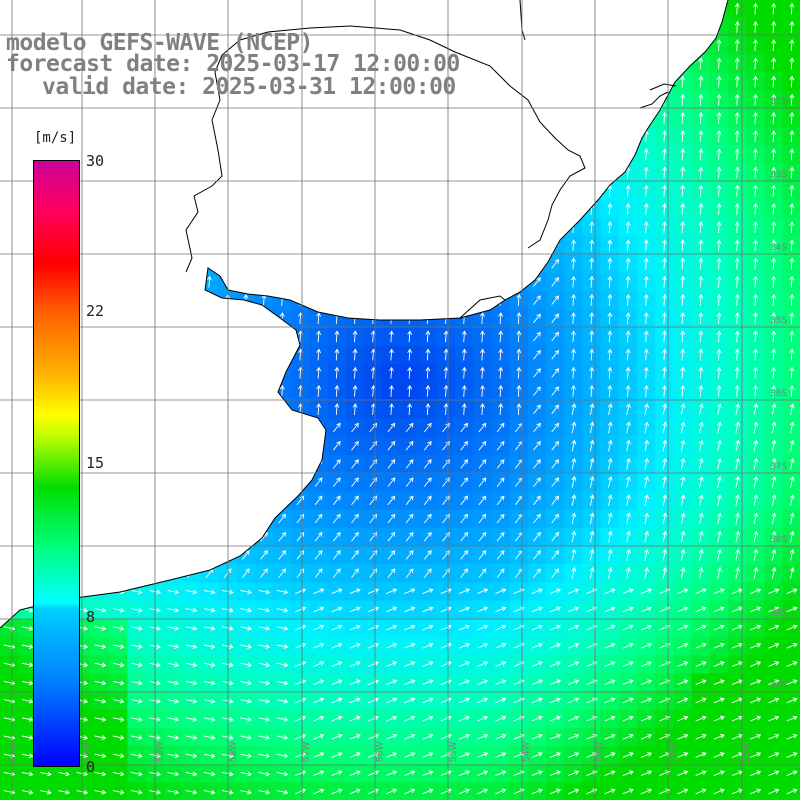  What do you see at coordinates (778, 613) in the screenshot?
I see `latitude-label: 39S` at bounding box center [778, 613].